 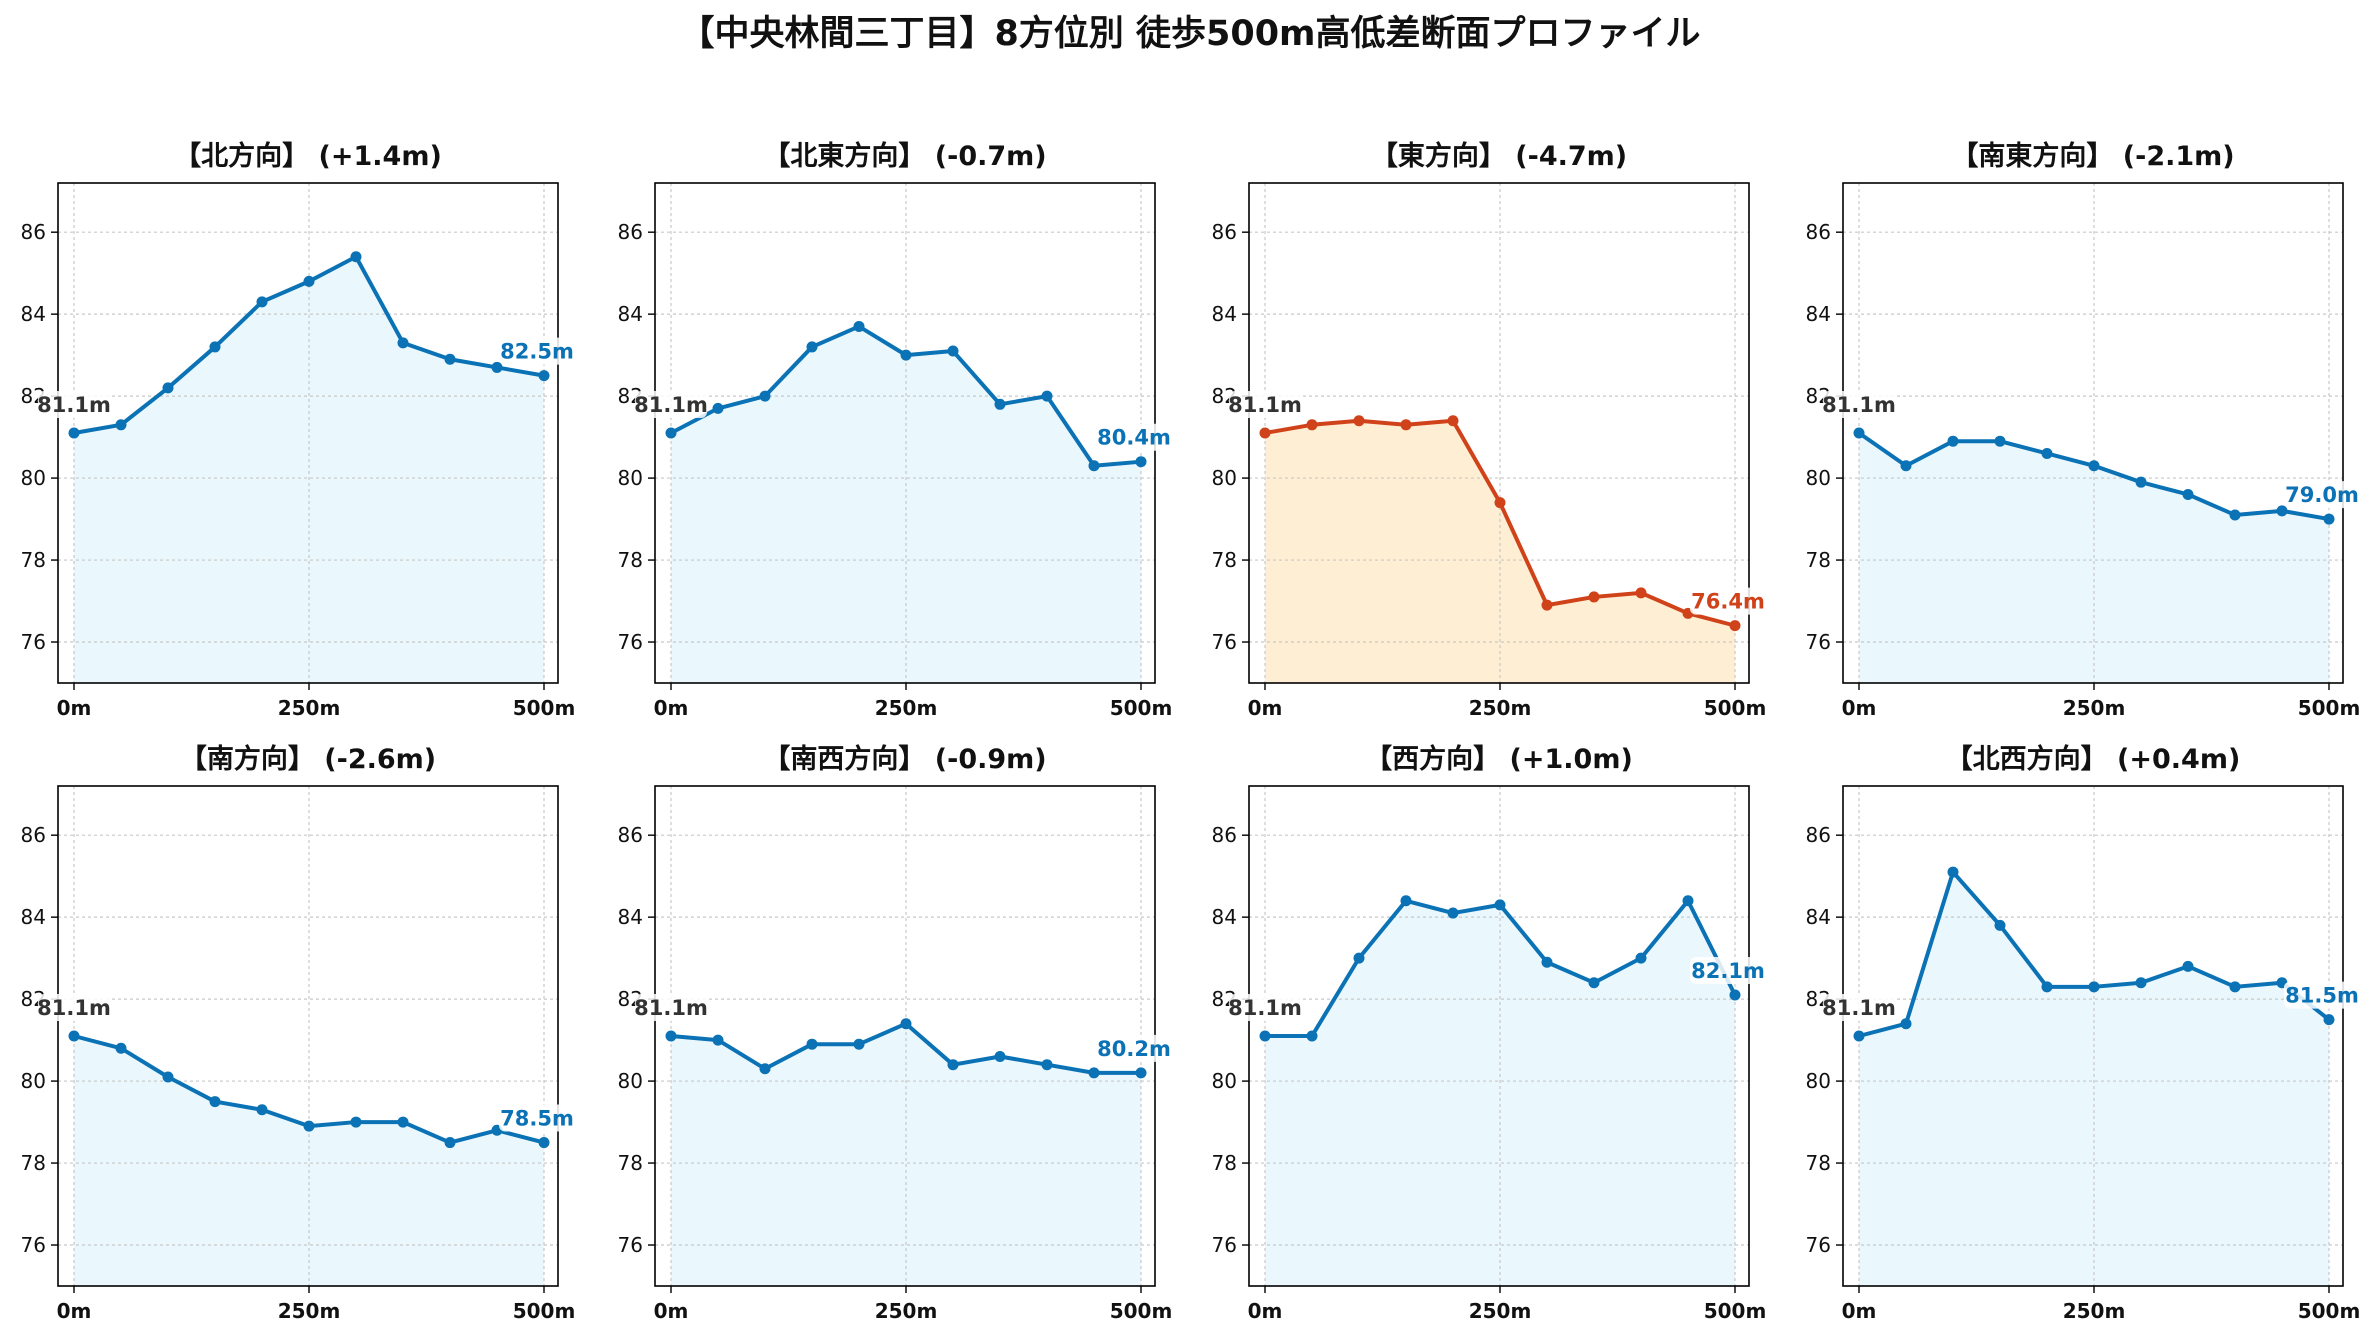 I want to click on end-elevation-label: 80.4m, so click(x=1134, y=438).